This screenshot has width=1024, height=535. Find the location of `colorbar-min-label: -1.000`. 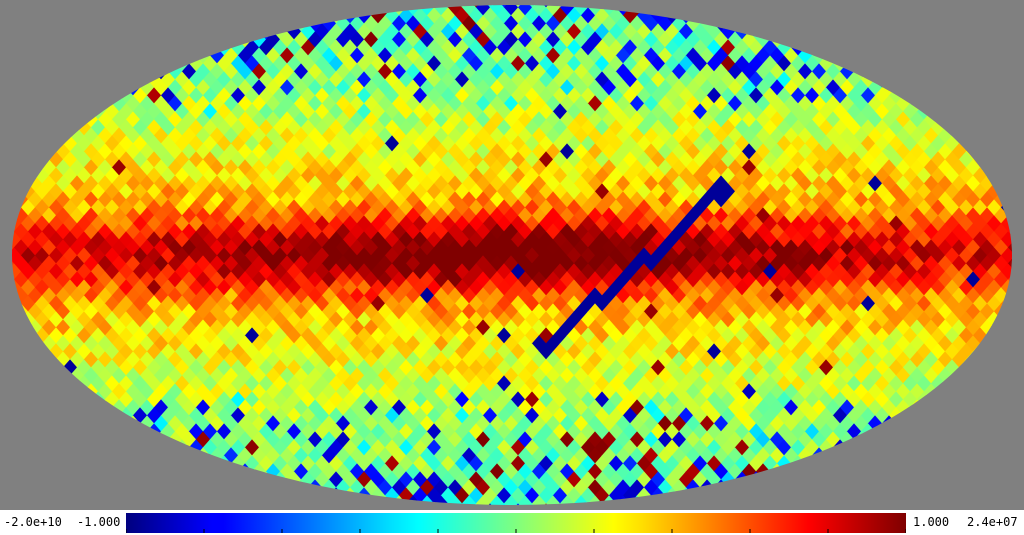

colorbar-min-label: -1.000 is located at coordinates (99, 522).